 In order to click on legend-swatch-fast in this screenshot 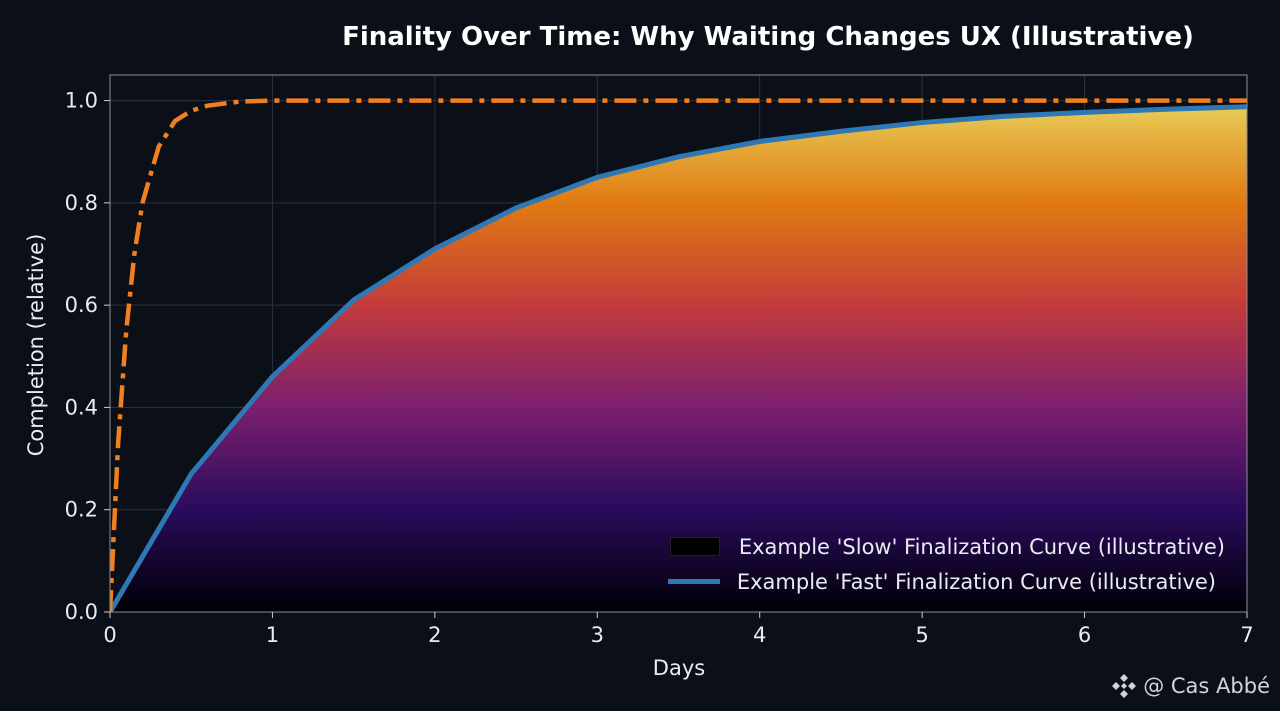, I will do `click(693, 581)`.